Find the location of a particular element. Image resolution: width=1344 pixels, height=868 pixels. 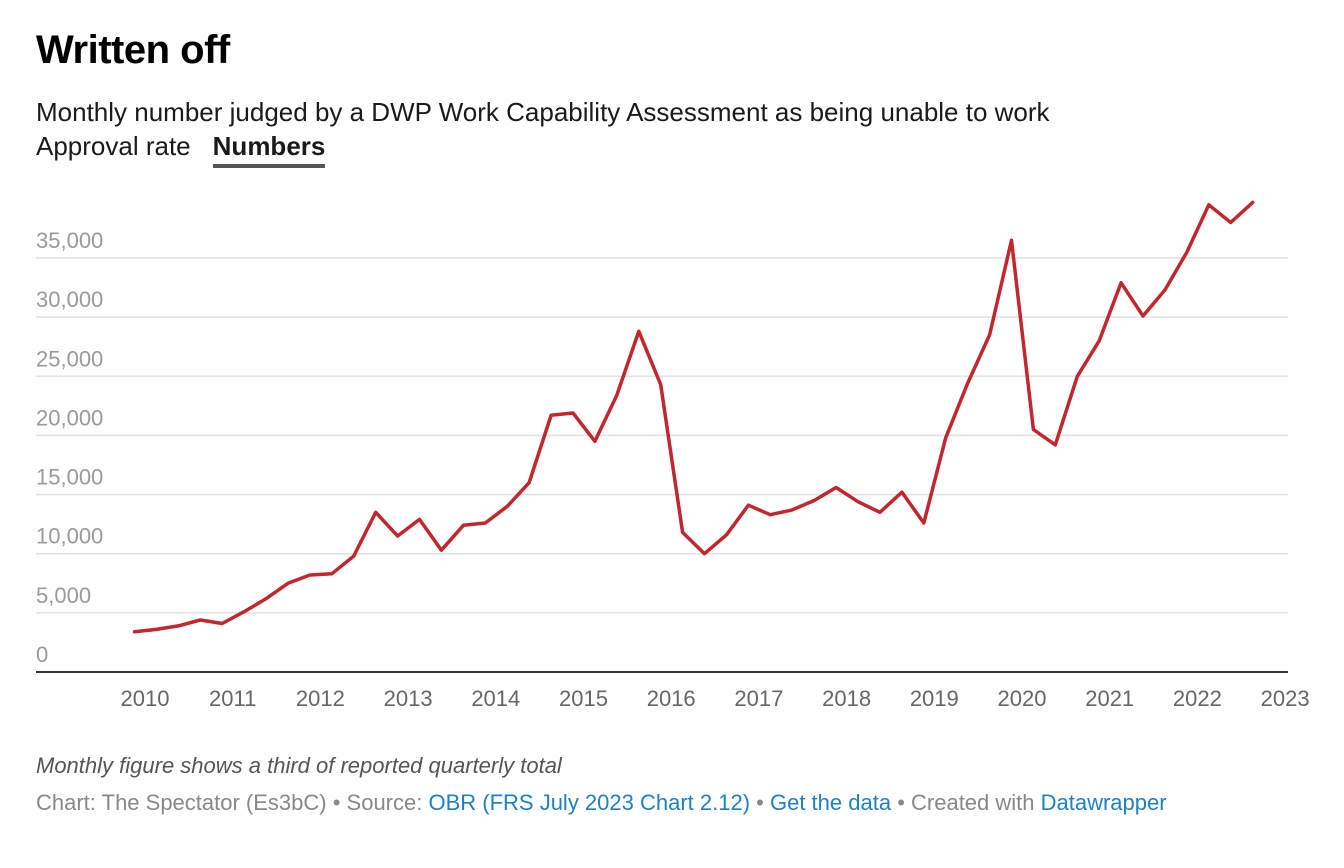

x-tick-label: 2012 is located at coordinates (320, 698).